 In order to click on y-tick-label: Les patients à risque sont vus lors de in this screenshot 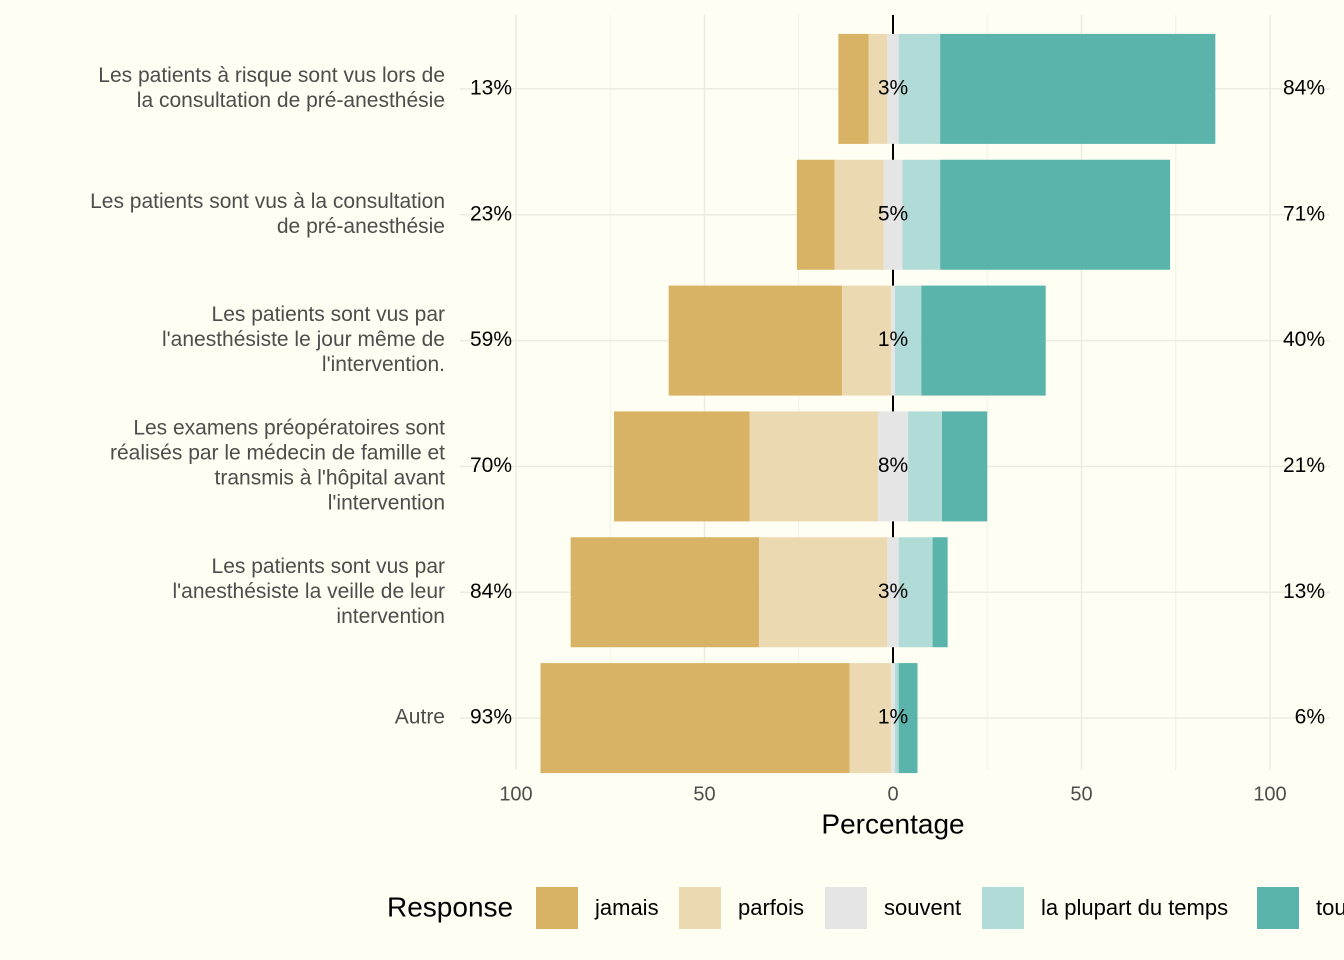, I will do `click(271, 75)`.